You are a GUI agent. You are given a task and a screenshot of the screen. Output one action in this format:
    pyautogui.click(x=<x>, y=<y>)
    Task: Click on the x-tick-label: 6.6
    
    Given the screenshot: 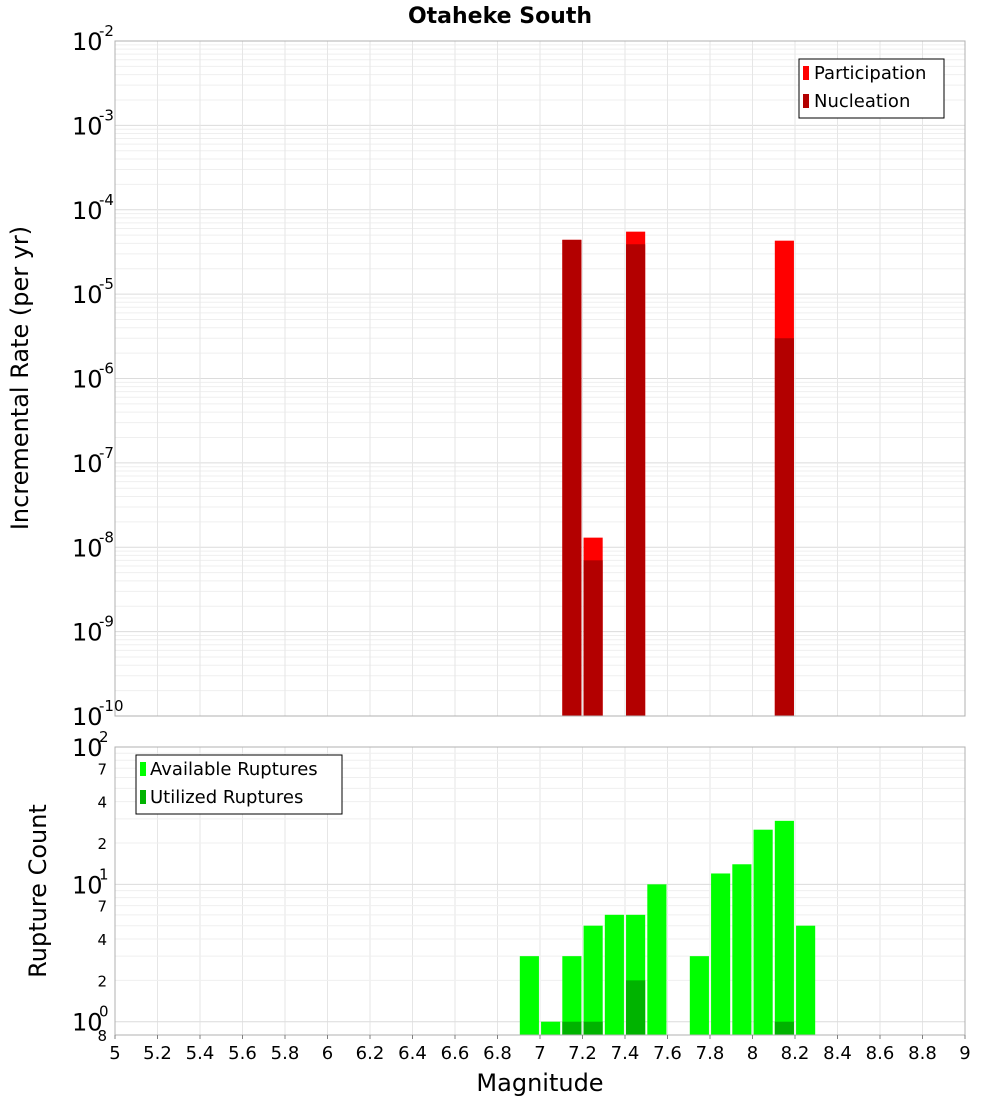 What is the action you would take?
    pyautogui.click(x=455, y=1053)
    